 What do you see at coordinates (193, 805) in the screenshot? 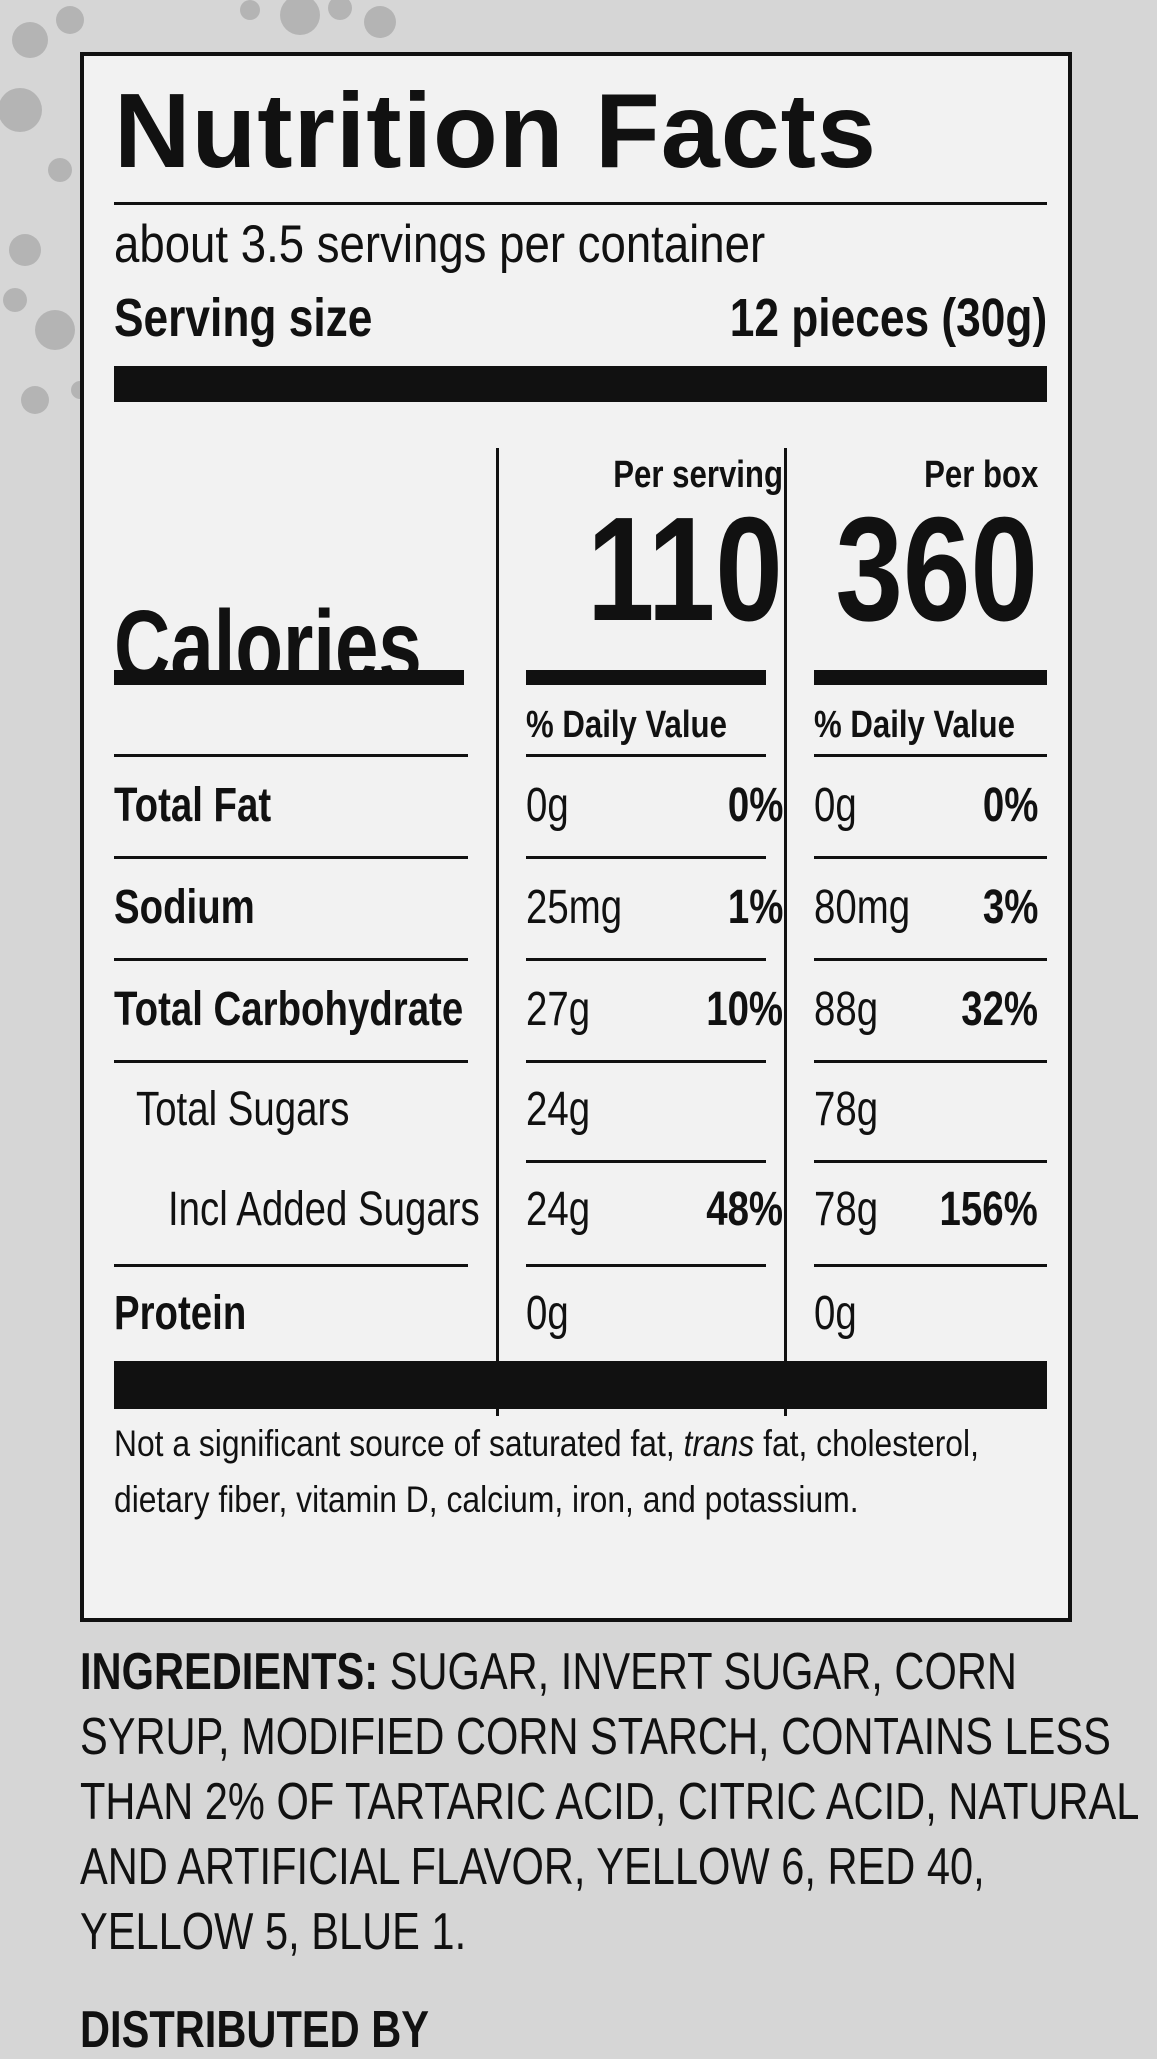
I see `nutrient-name: Total Fat` at bounding box center [193, 805].